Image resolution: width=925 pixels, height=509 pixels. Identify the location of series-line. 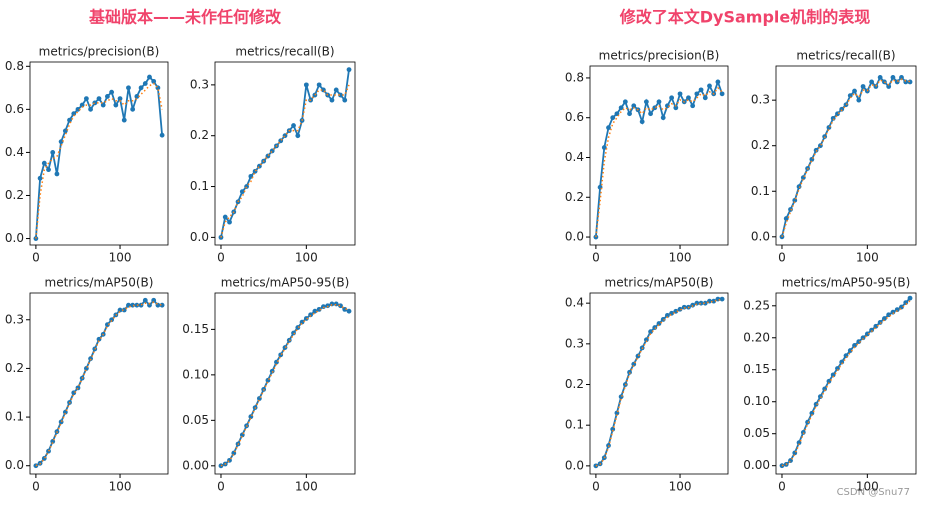
(285, 385).